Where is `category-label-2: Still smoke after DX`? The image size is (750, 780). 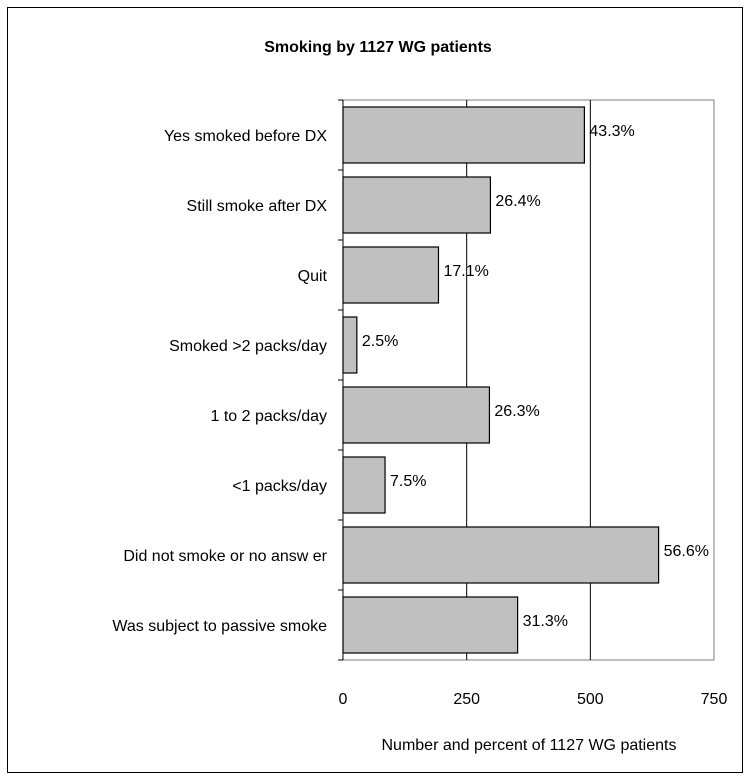 category-label-2: Still smoke after DX is located at coordinates (257, 206).